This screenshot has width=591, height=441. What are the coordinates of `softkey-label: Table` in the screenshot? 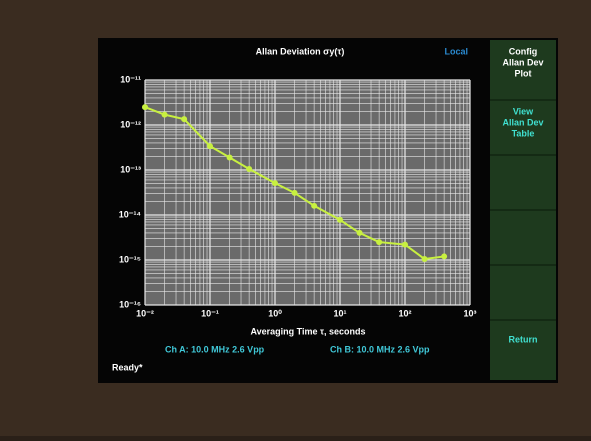 It's located at (523, 133).